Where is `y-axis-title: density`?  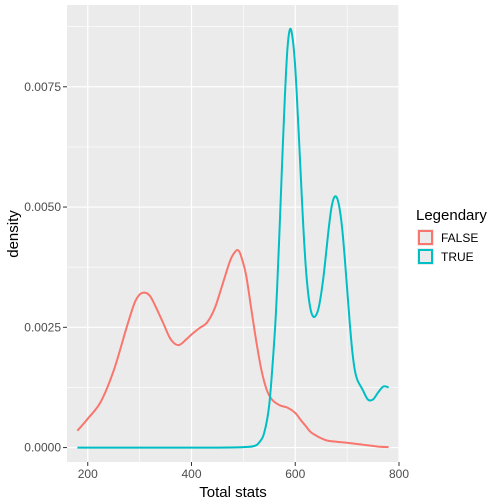
y-axis-title: density is located at coordinates (13, 234).